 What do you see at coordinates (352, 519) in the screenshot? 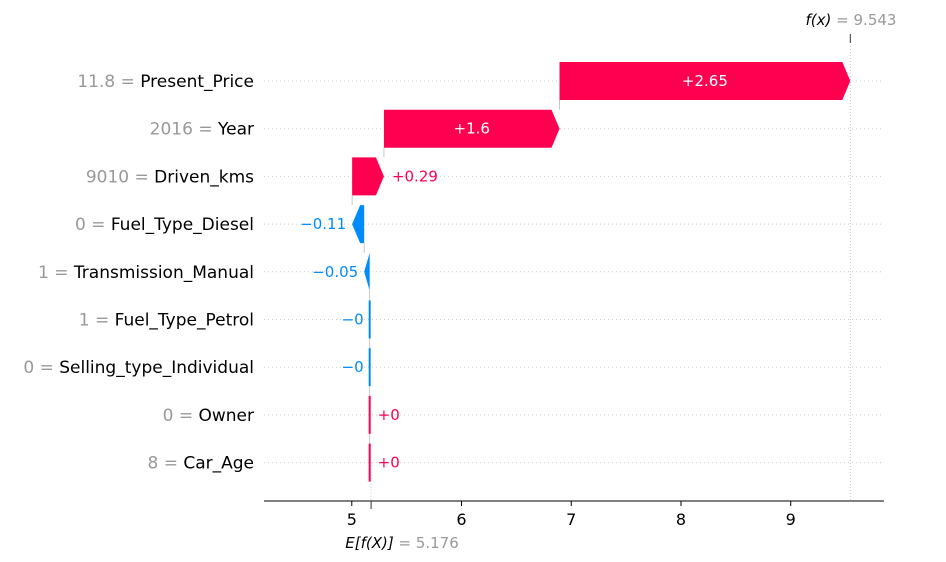
I see `x-tick-label: 5` at bounding box center [352, 519].